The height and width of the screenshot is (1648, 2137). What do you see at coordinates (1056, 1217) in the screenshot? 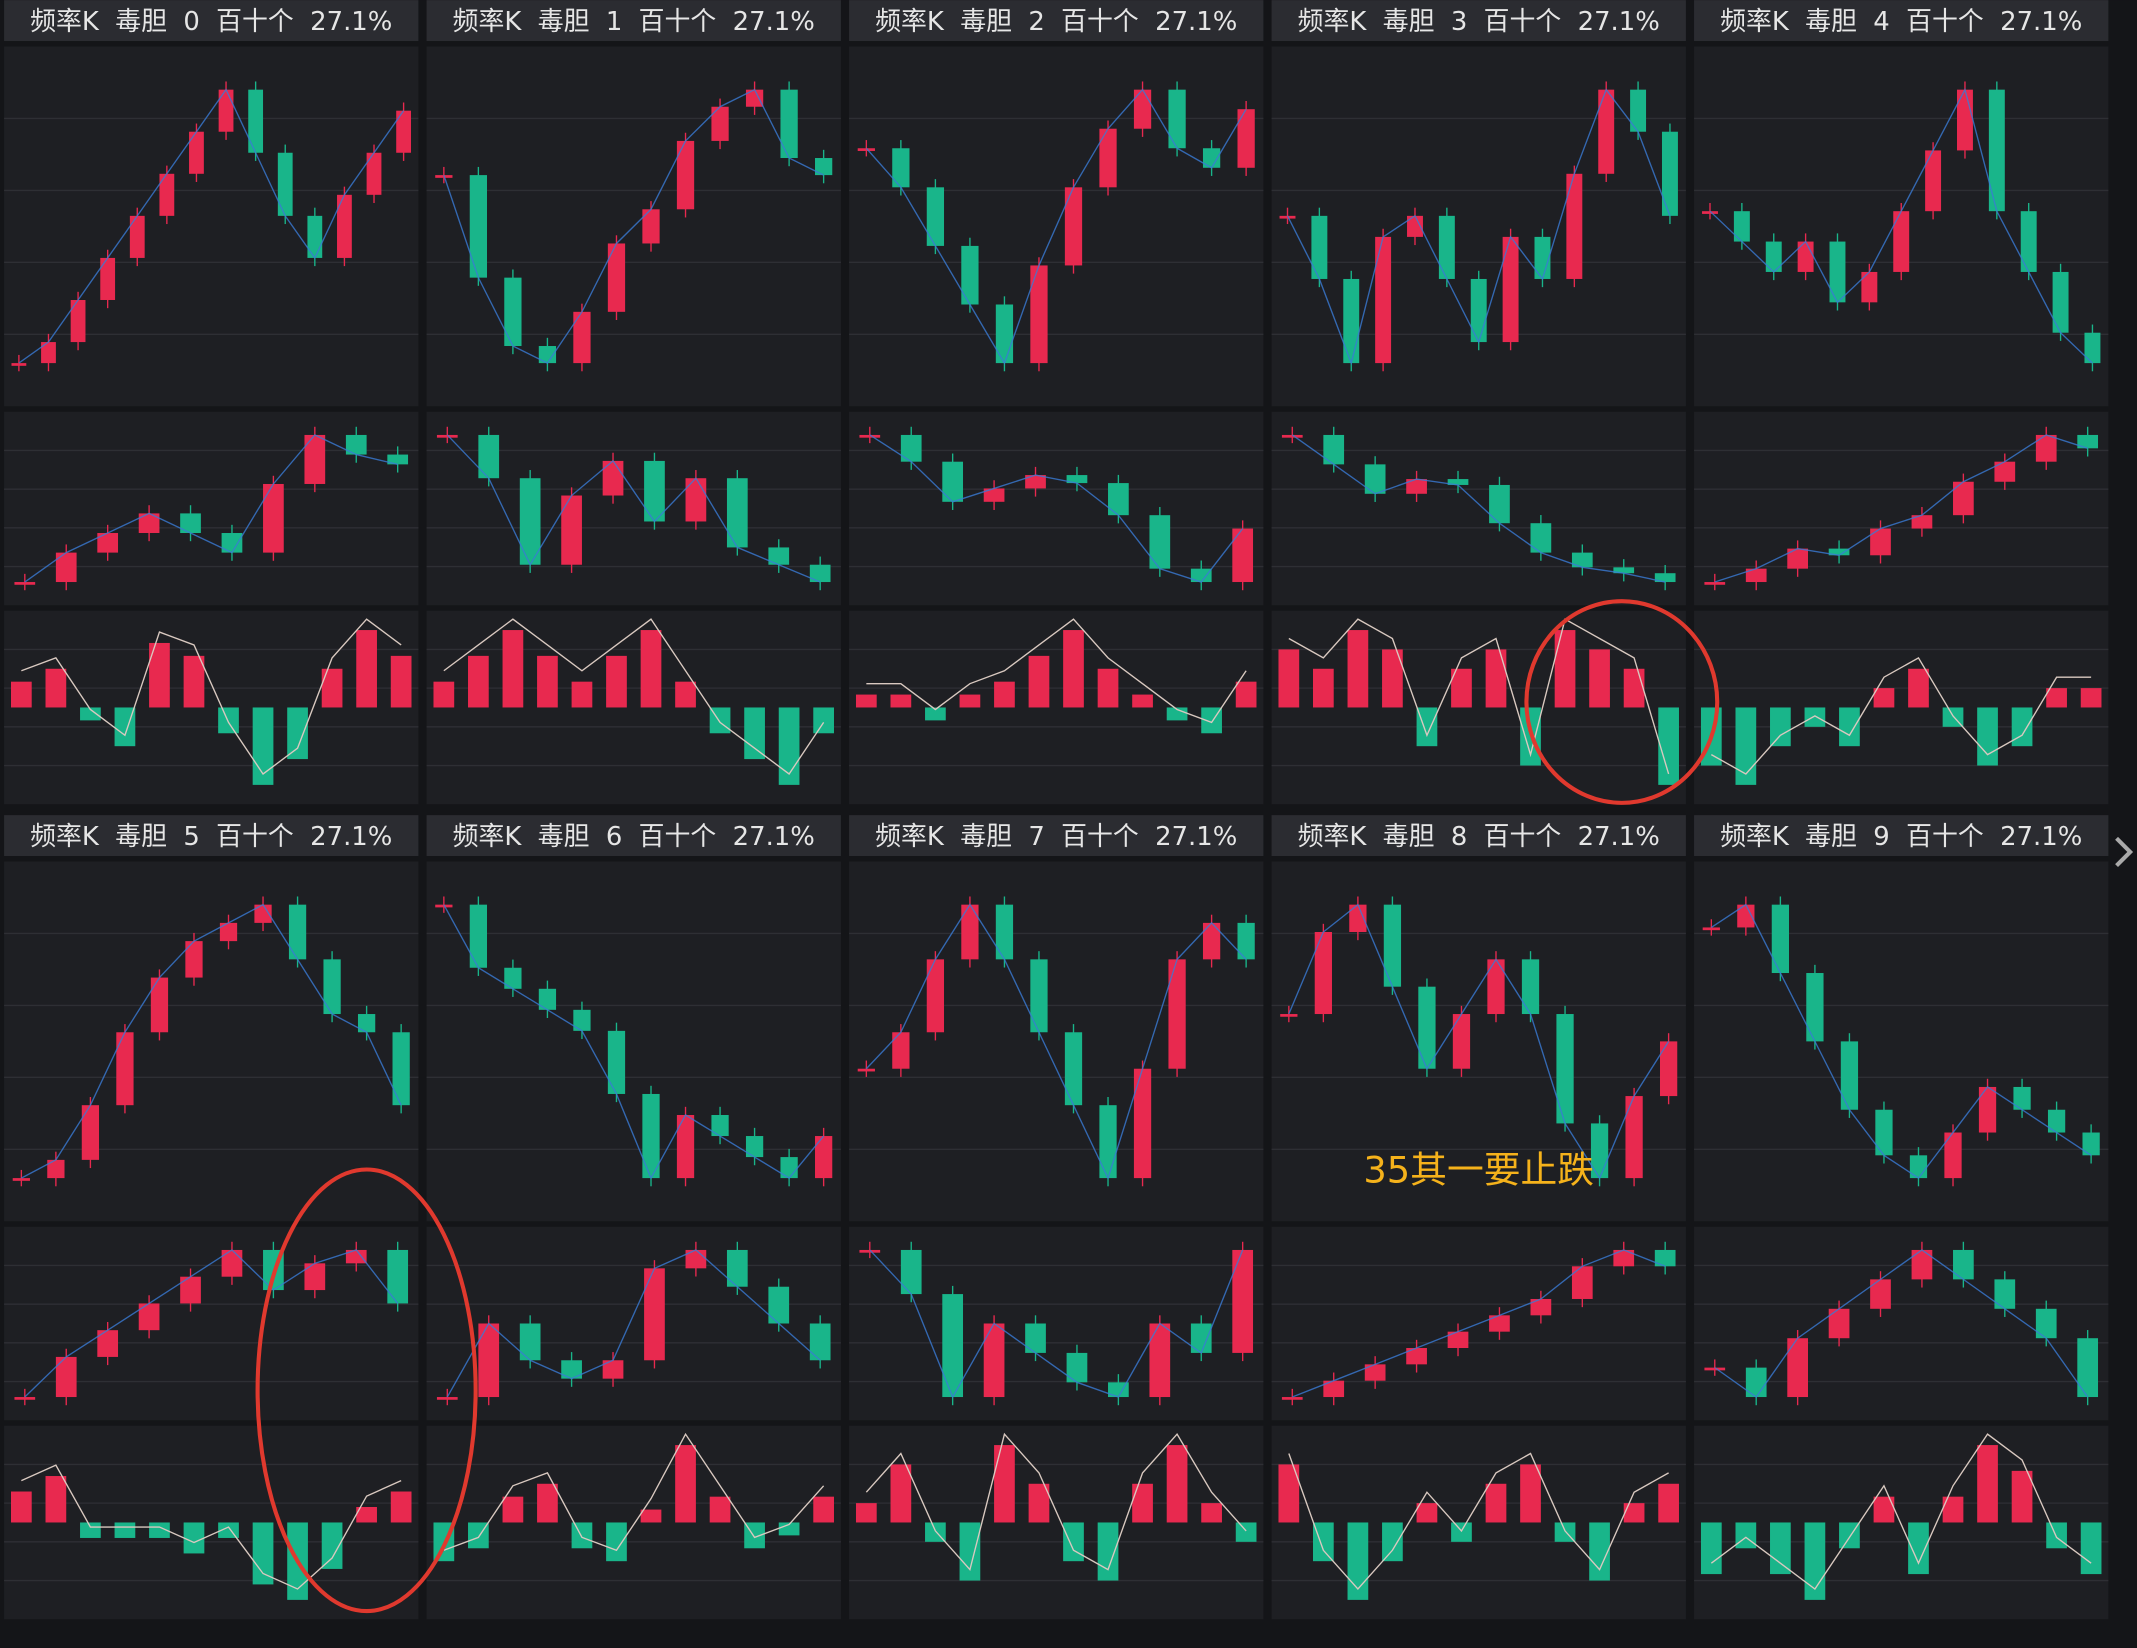
I see `chart-panel: 频率K 毒胆 7 百十个 27.1%` at bounding box center [1056, 1217].